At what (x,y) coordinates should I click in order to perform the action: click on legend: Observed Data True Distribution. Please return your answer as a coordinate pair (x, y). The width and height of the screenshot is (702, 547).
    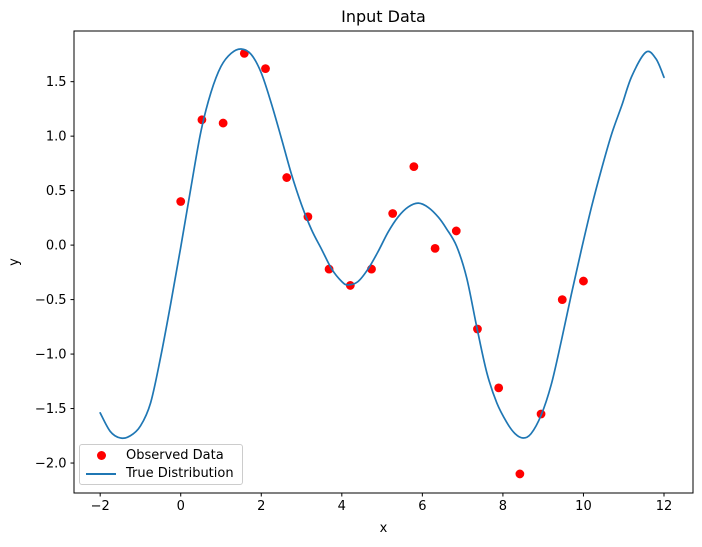
    Looking at the image, I should click on (161, 464).